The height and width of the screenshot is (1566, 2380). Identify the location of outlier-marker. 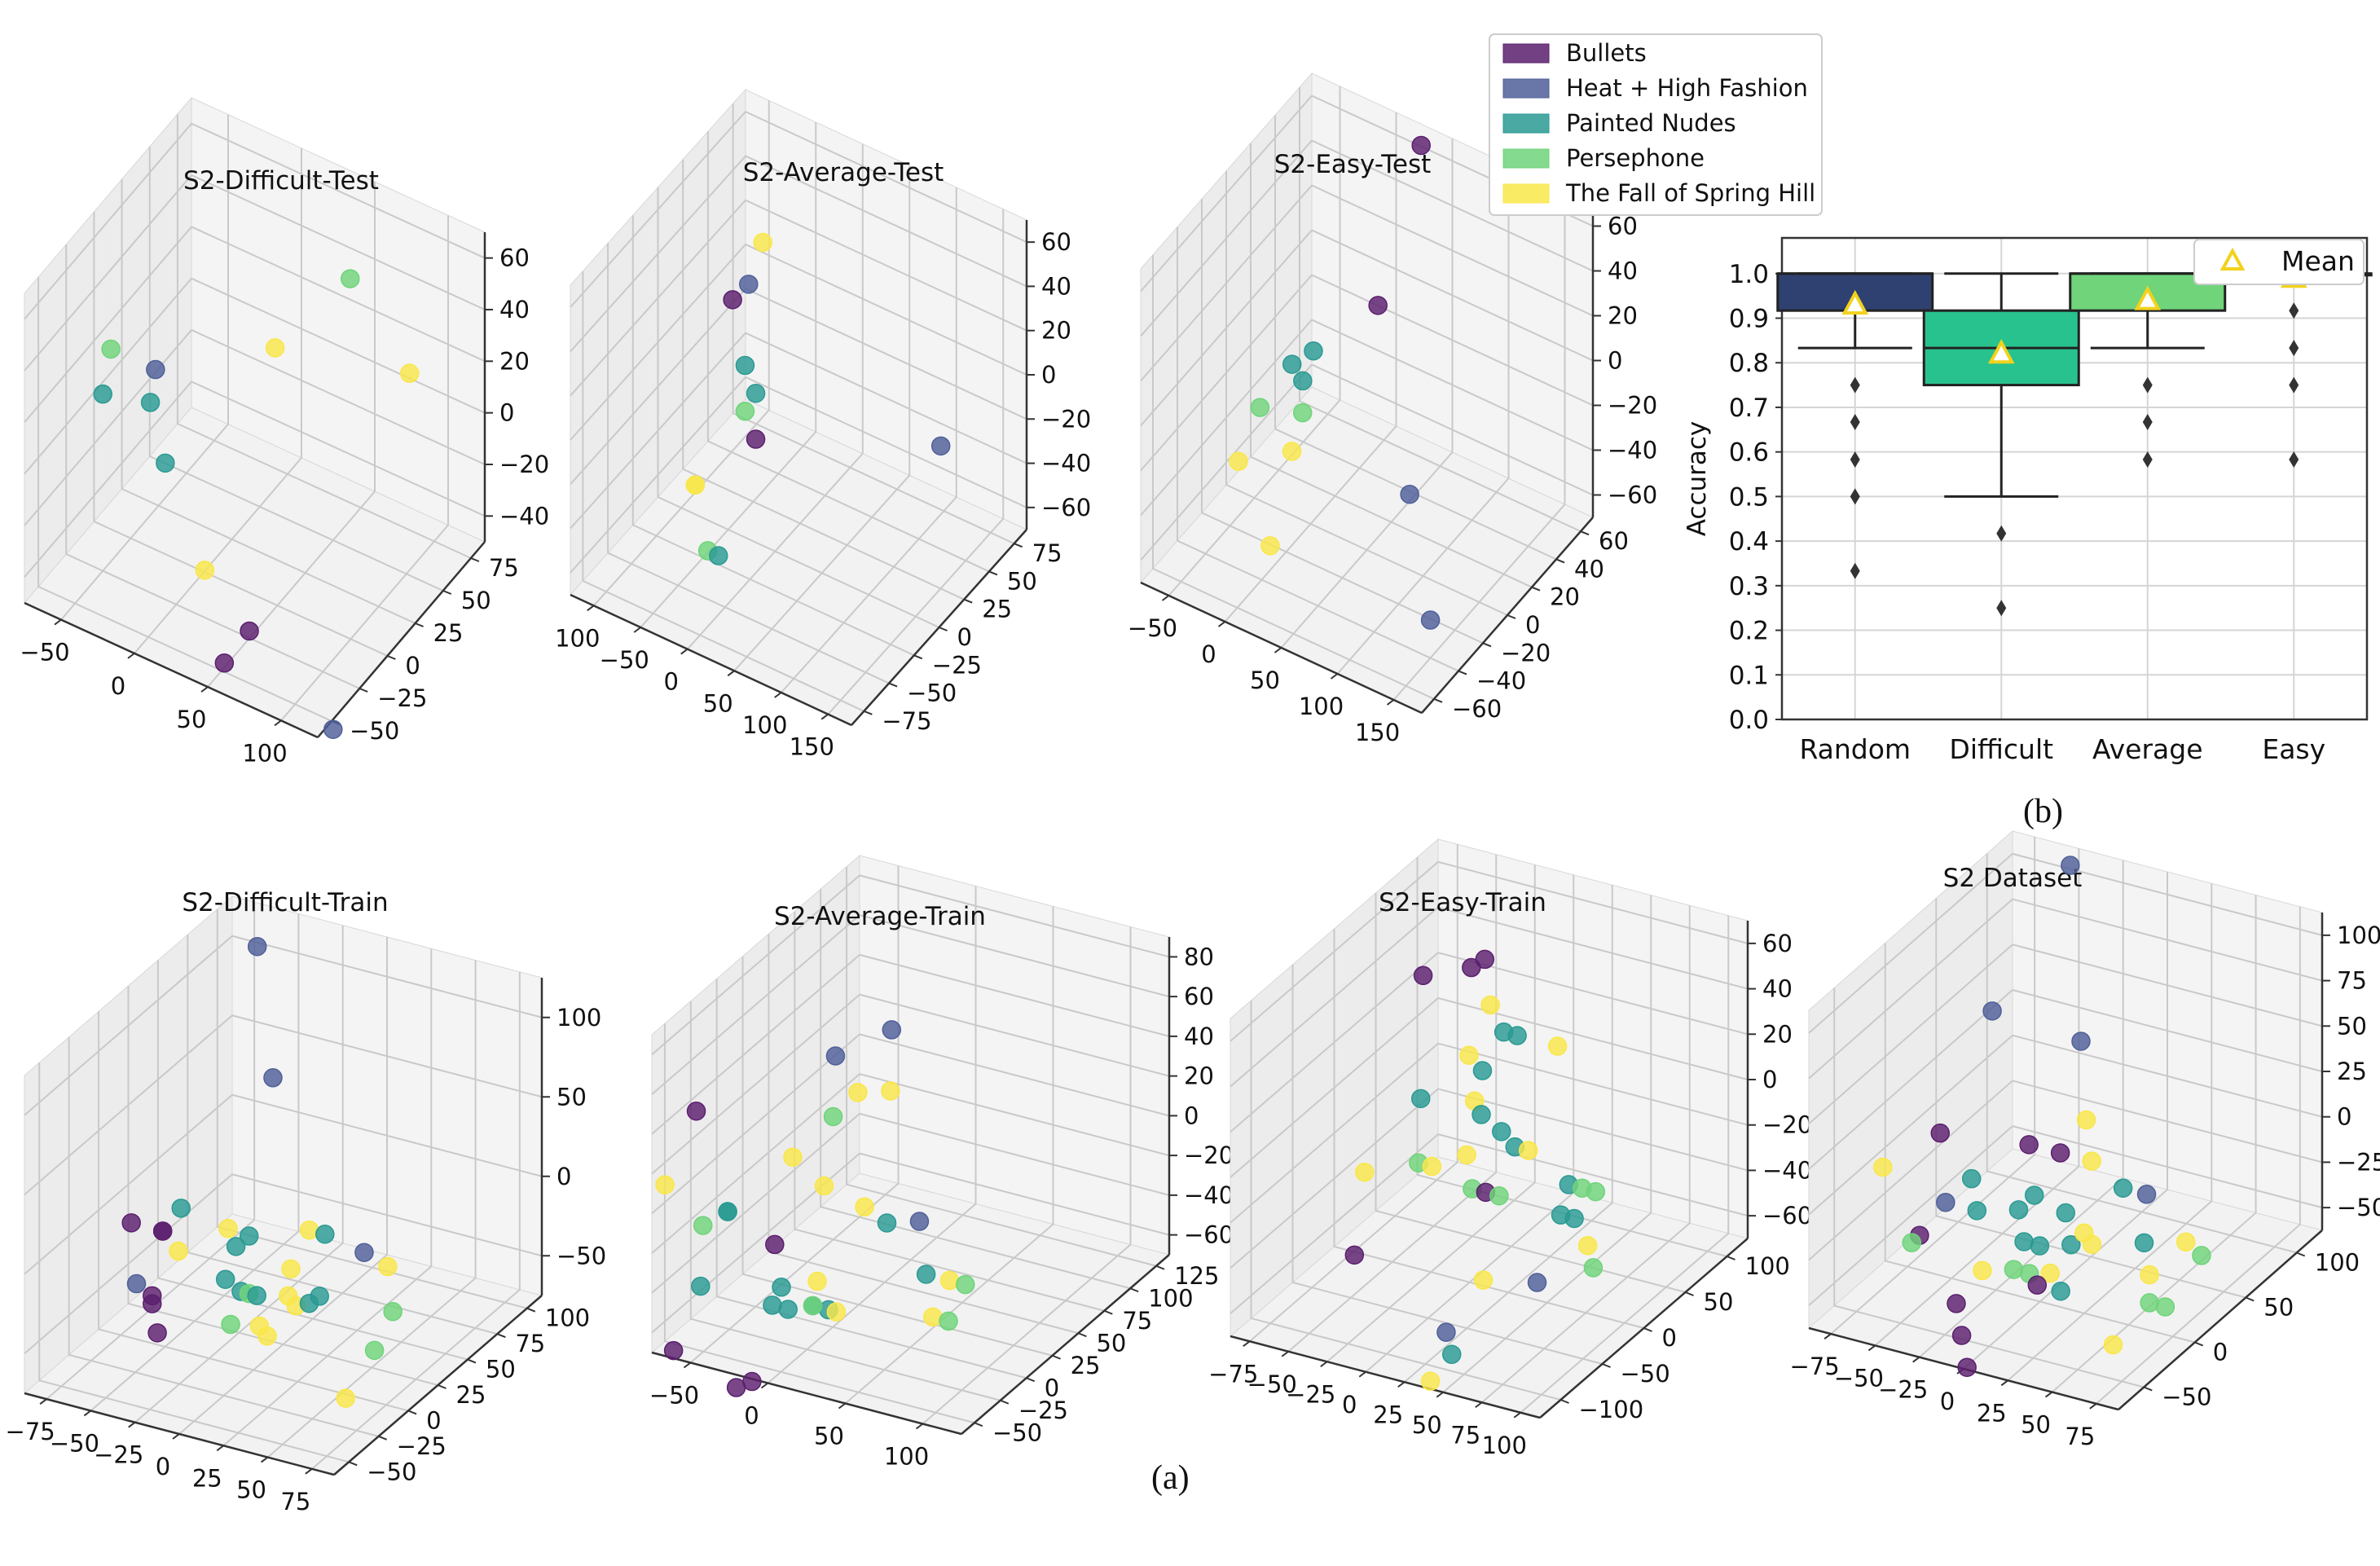
(1855, 460).